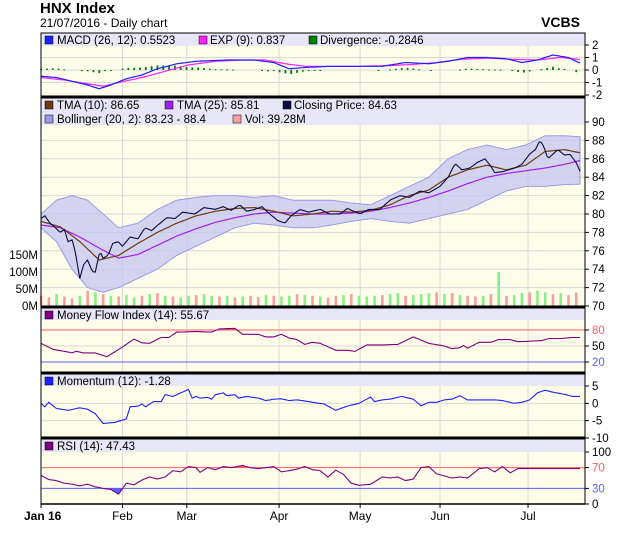 This screenshot has height=535, width=620. What do you see at coordinates (595, 387) in the screenshot?
I see `momentum-y-tick-label: 5` at bounding box center [595, 387].